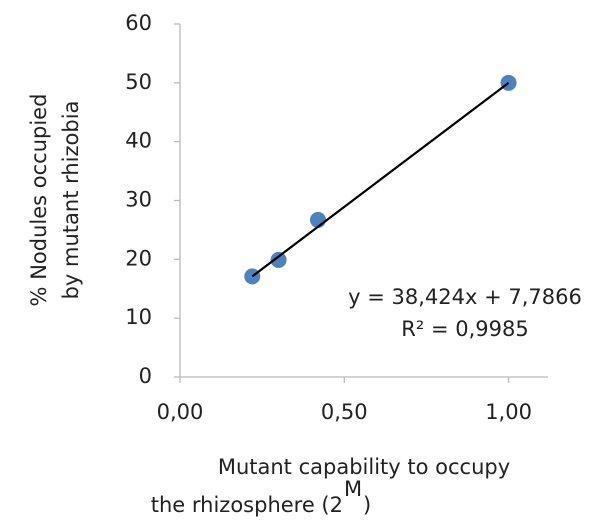  What do you see at coordinates (39, 200) in the screenshot?
I see `y-axis-label: % Nodules occupied` at bounding box center [39, 200].